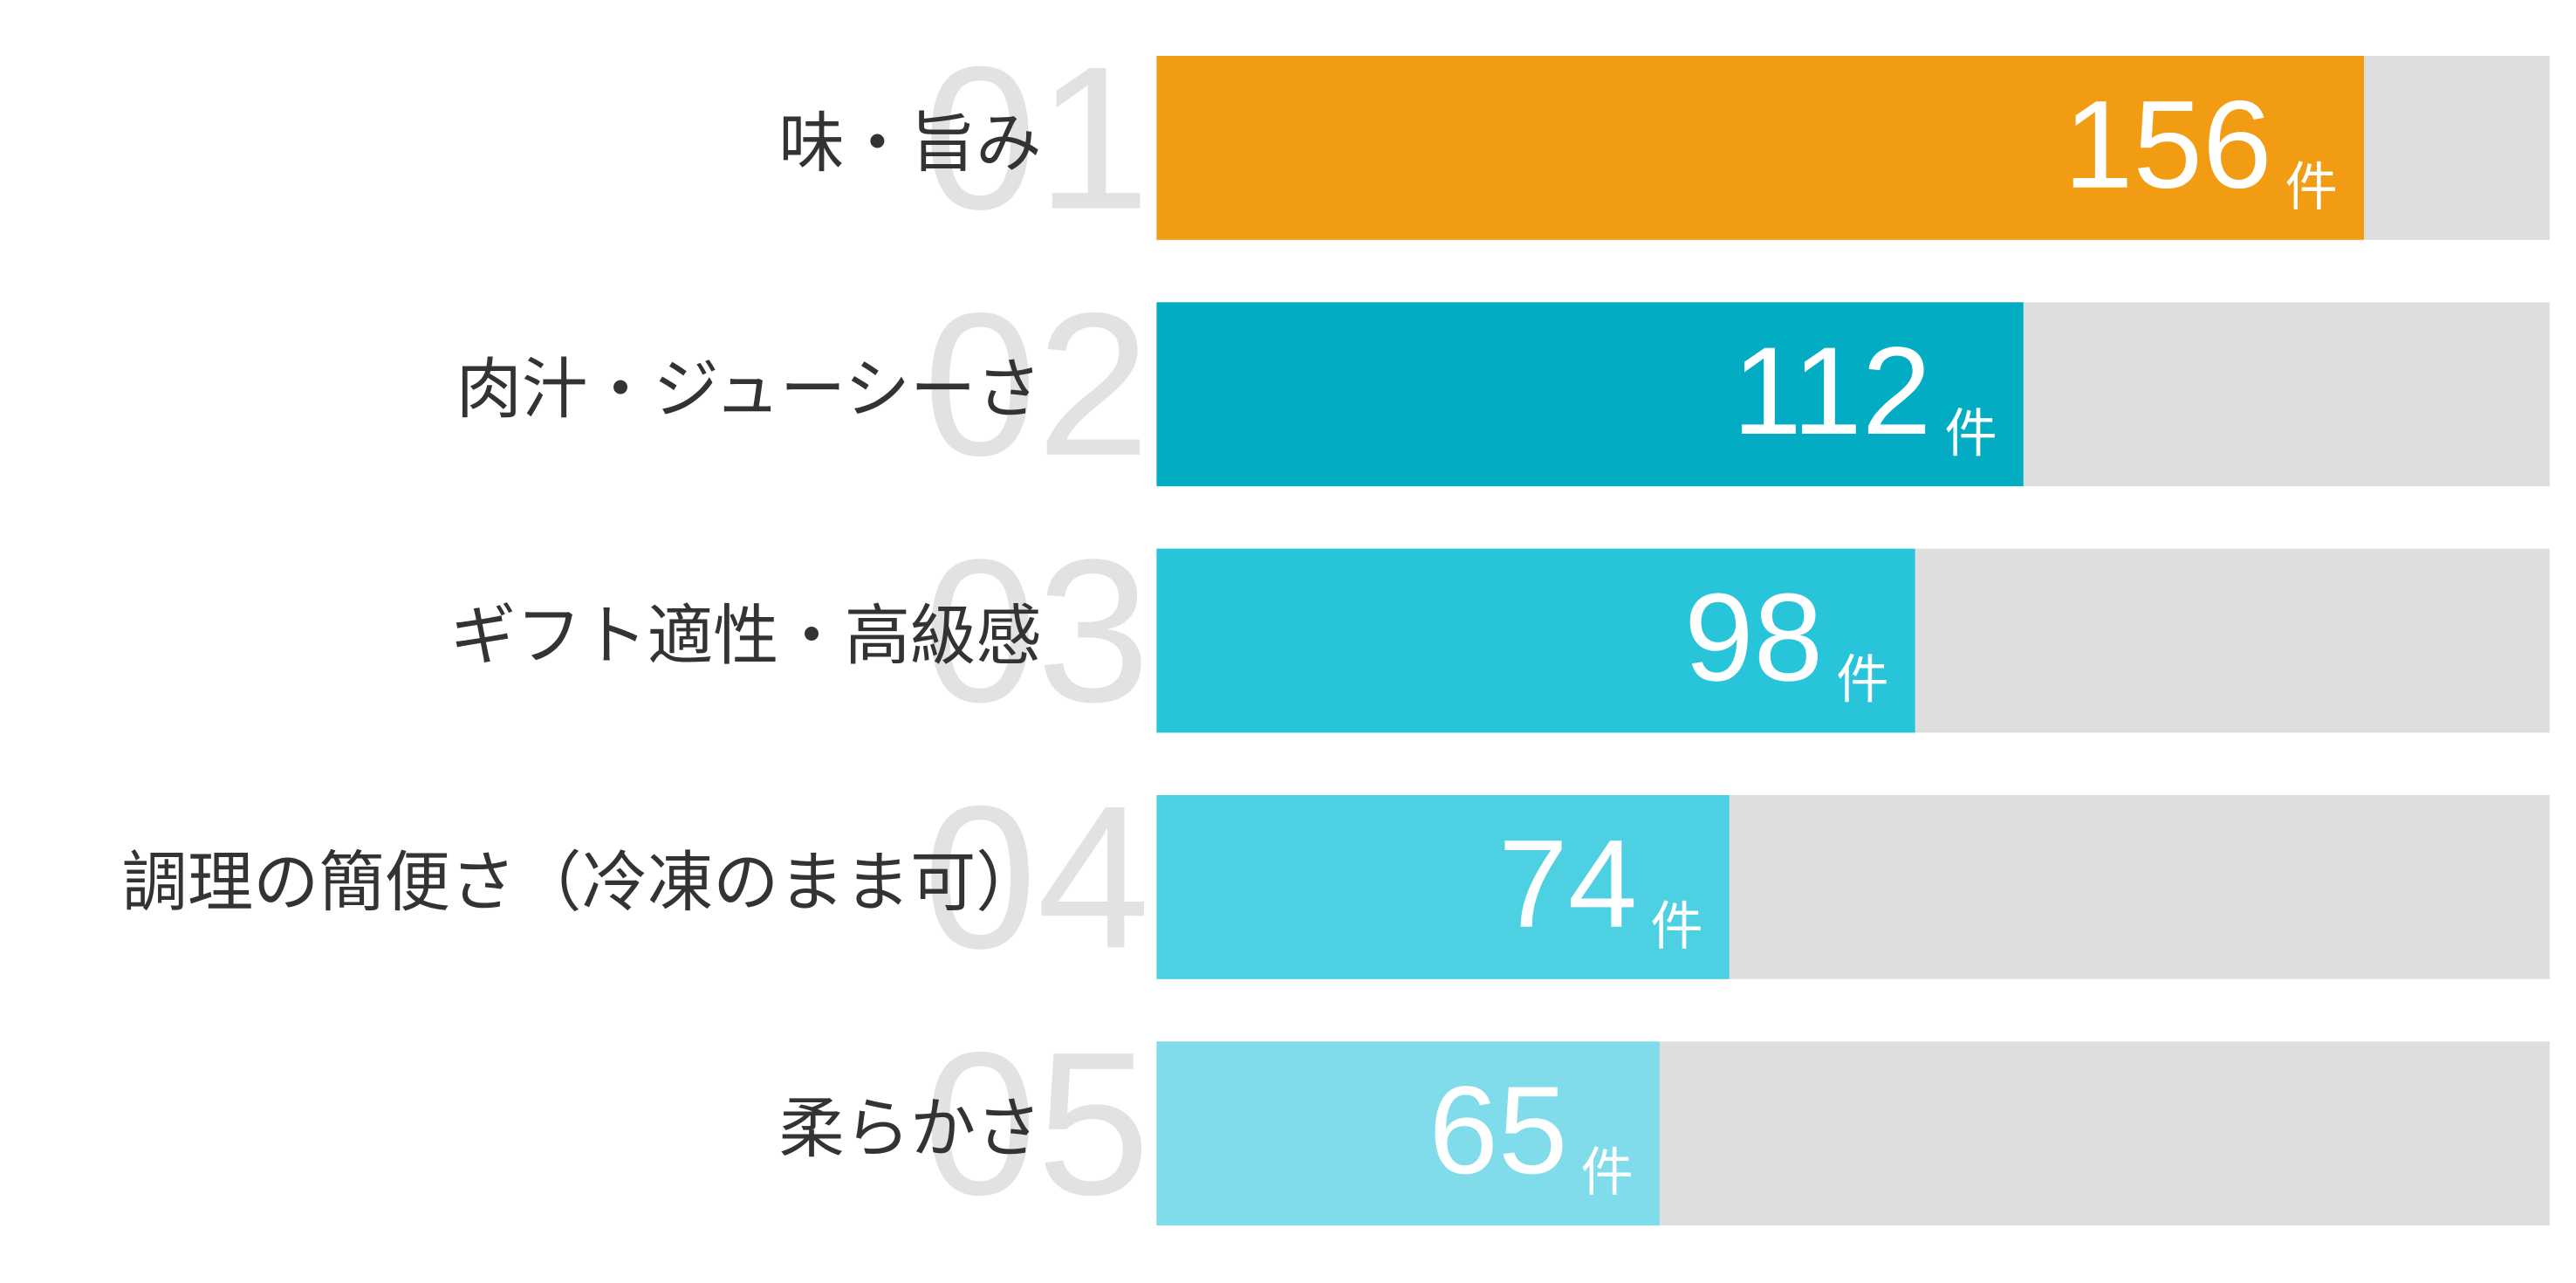  Describe the element at coordinates (1497, 1130) in the screenshot. I see `value-label: 65` at that location.